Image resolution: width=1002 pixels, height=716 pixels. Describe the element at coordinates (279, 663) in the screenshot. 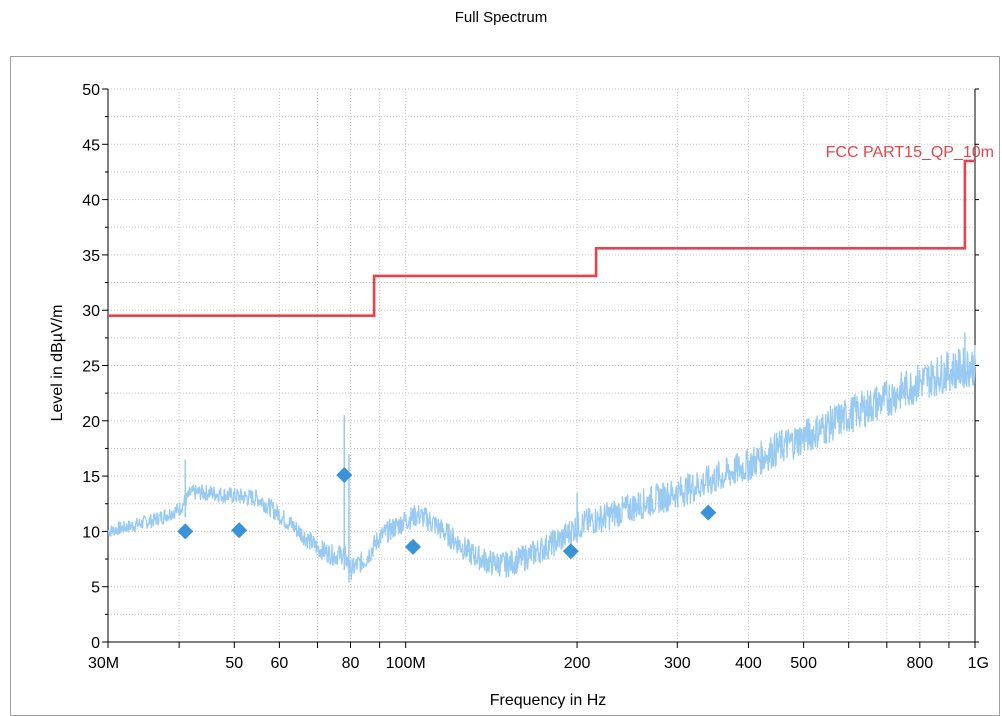

I see `x-tick-label: 60` at that location.